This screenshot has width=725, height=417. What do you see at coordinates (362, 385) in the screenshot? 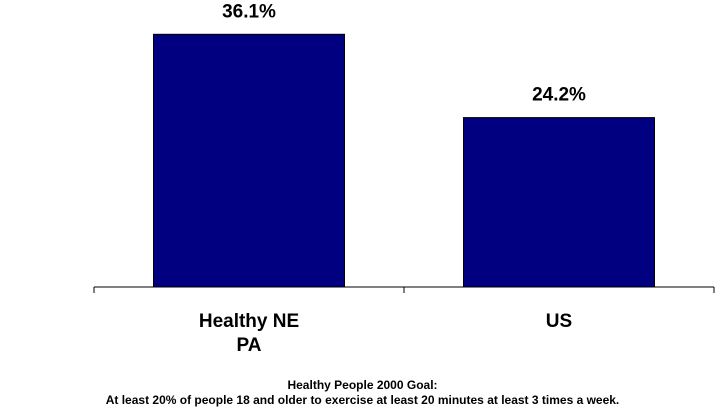
I see `footnote-goal-title: Healthy People 2000 Goal:` at bounding box center [362, 385].